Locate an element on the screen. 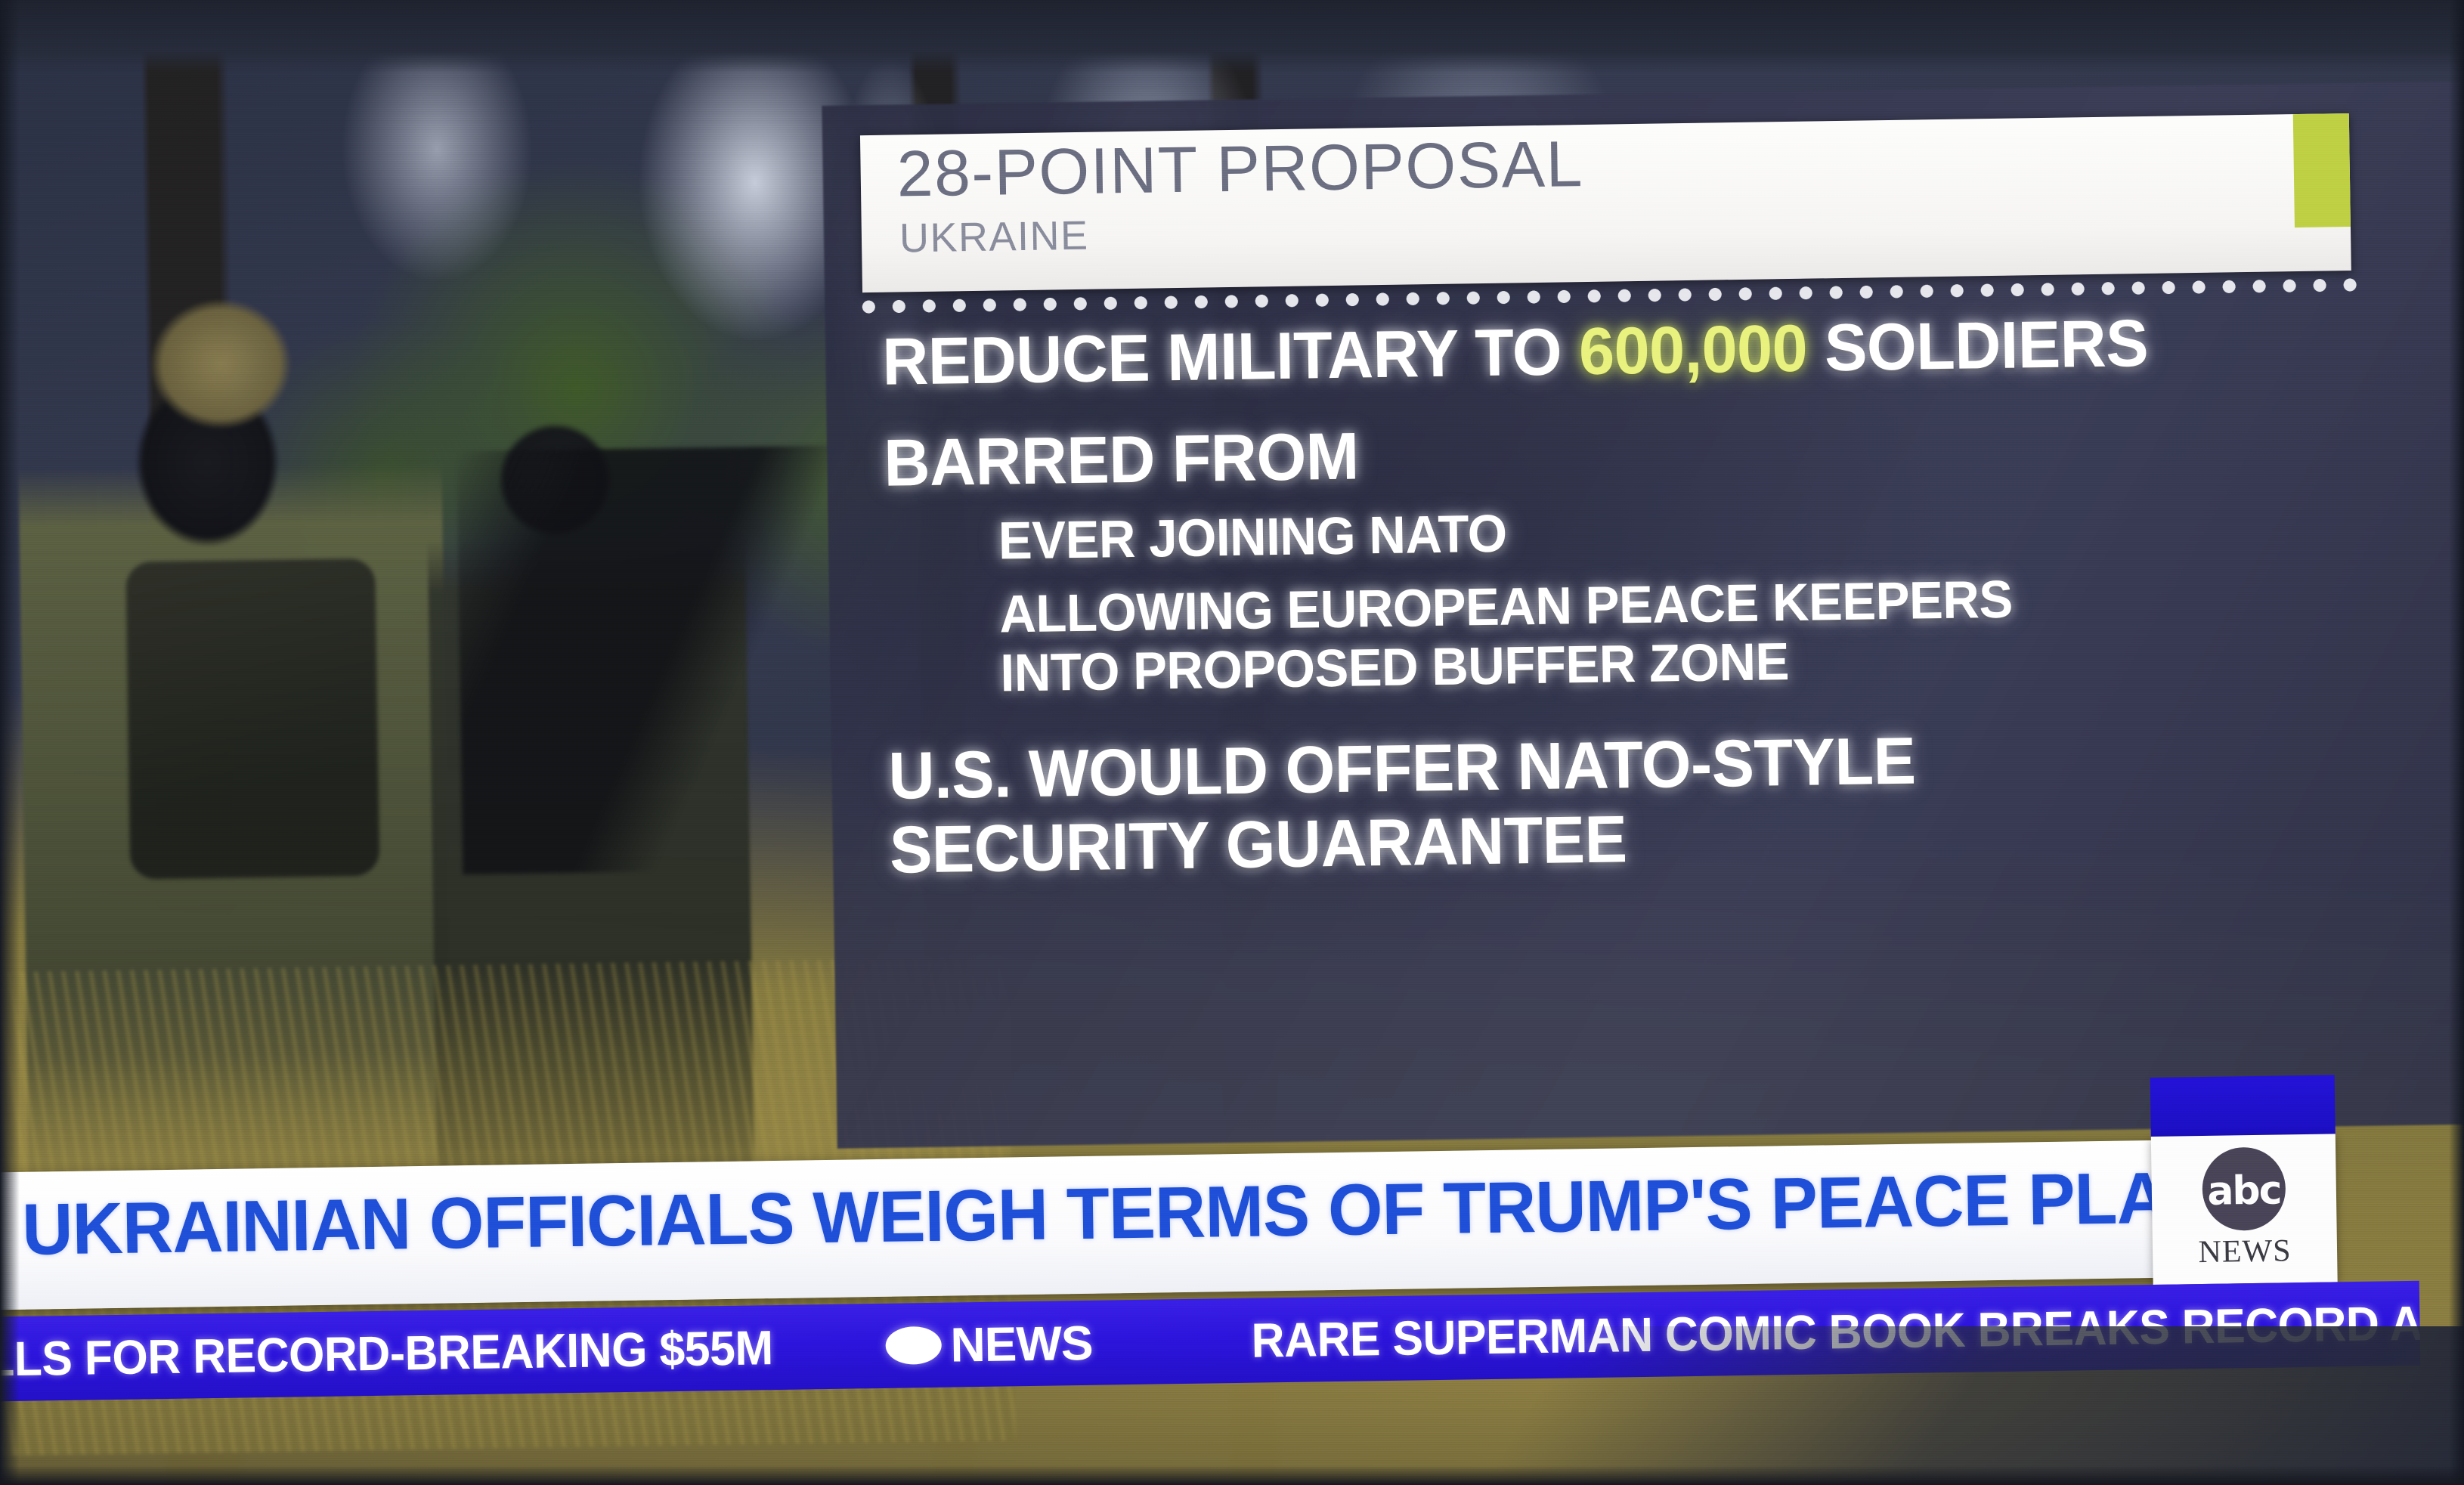  screen-bezel-top is located at coordinates (1232, 36).